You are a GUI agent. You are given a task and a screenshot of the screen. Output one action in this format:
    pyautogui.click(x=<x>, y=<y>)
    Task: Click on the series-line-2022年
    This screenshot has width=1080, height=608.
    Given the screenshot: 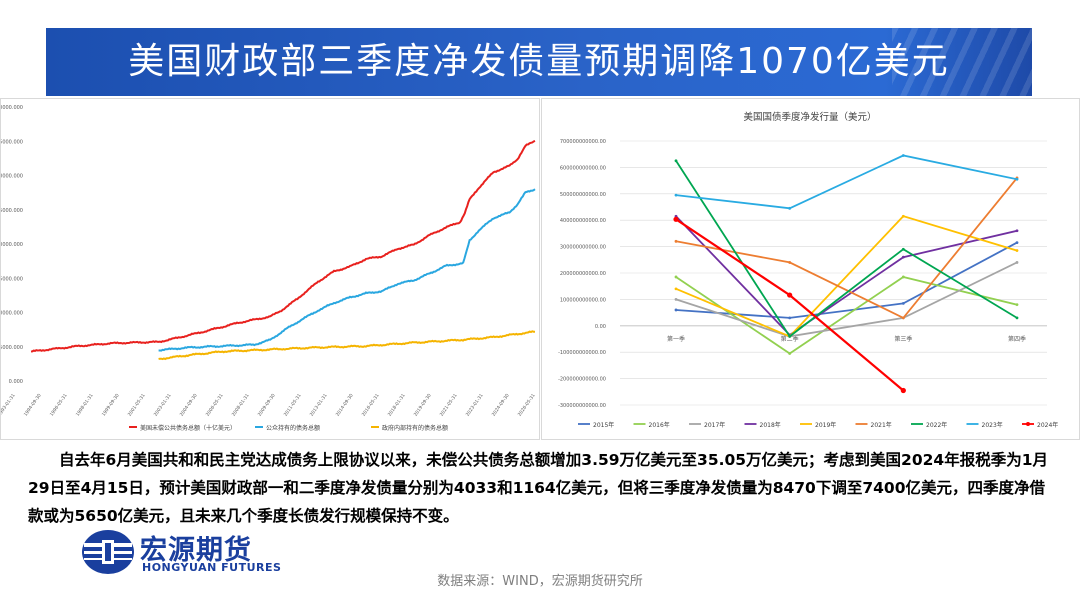 What is the action you would take?
    pyautogui.click(x=846, y=249)
    